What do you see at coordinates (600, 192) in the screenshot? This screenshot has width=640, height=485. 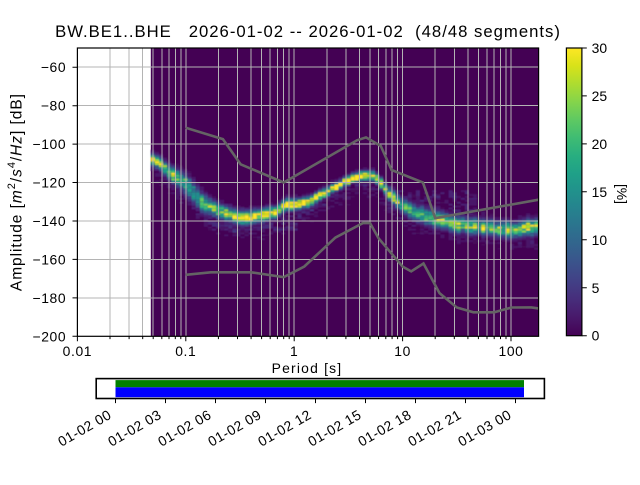 I see `svg-text: 15` at bounding box center [600, 192].